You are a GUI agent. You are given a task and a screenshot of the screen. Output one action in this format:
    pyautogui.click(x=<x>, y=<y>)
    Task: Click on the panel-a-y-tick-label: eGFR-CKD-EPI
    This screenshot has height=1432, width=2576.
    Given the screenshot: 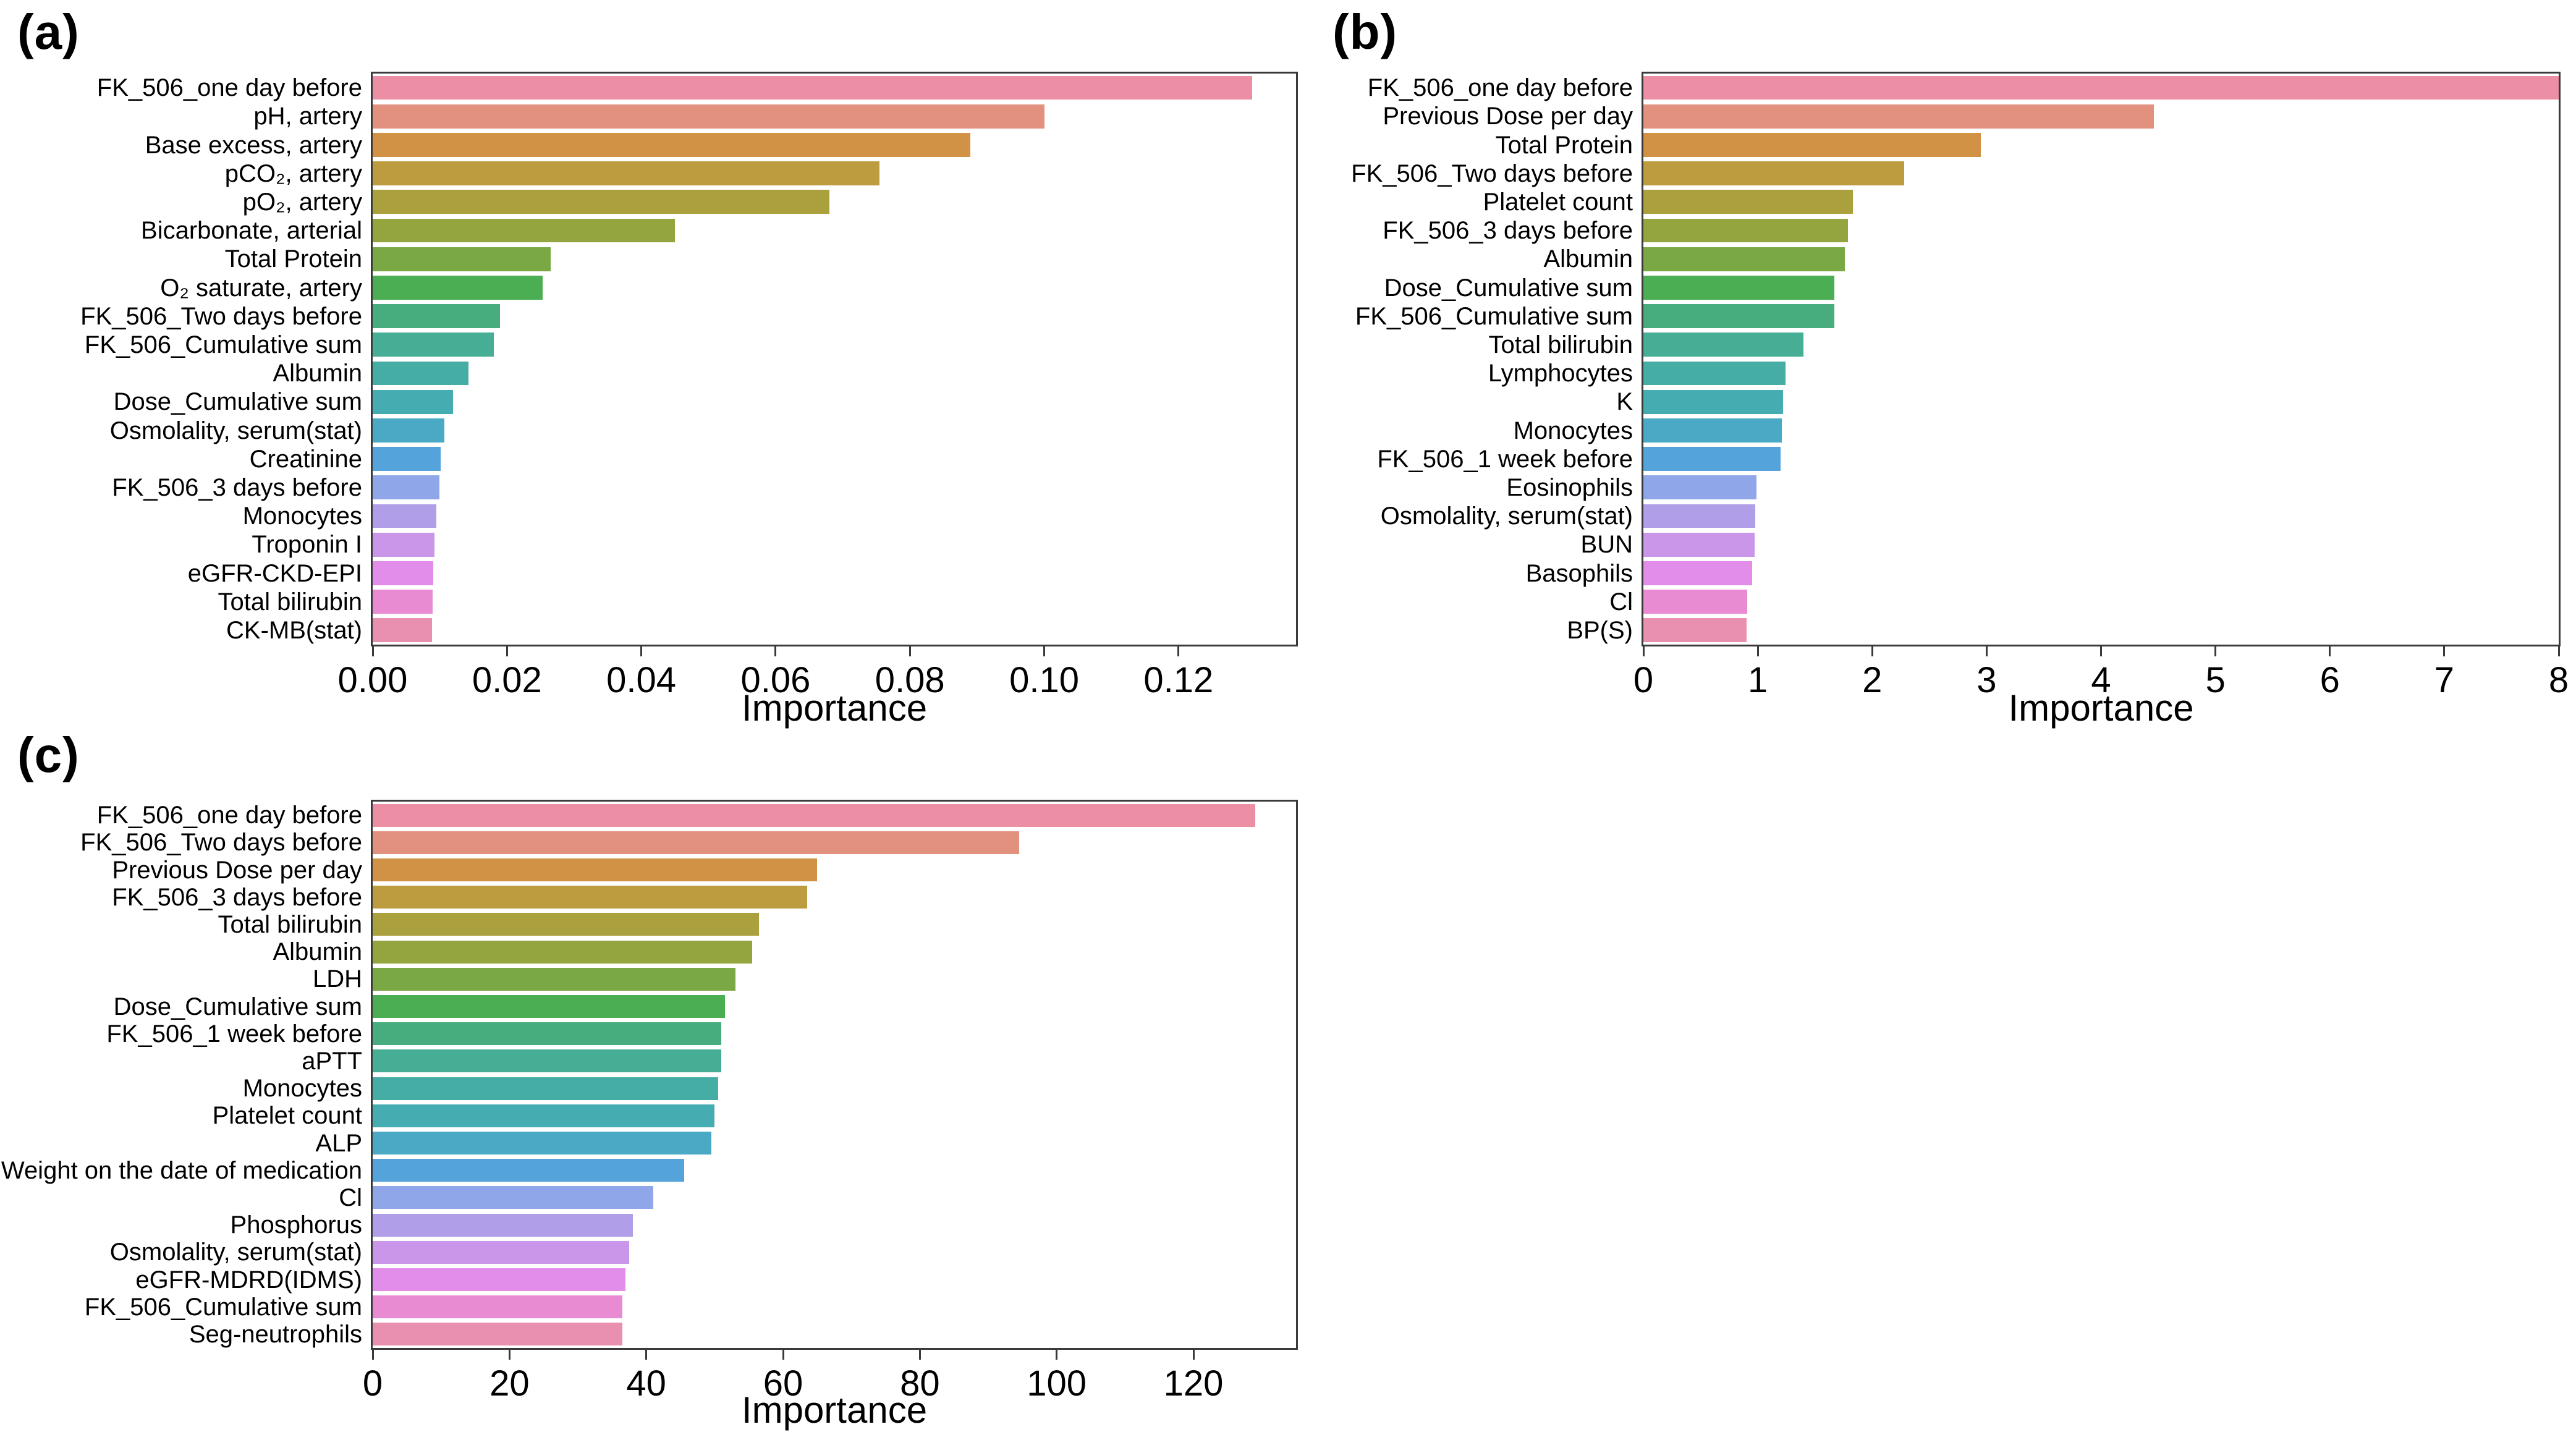 What is the action you would take?
    pyautogui.click(x=274, y=573)
    